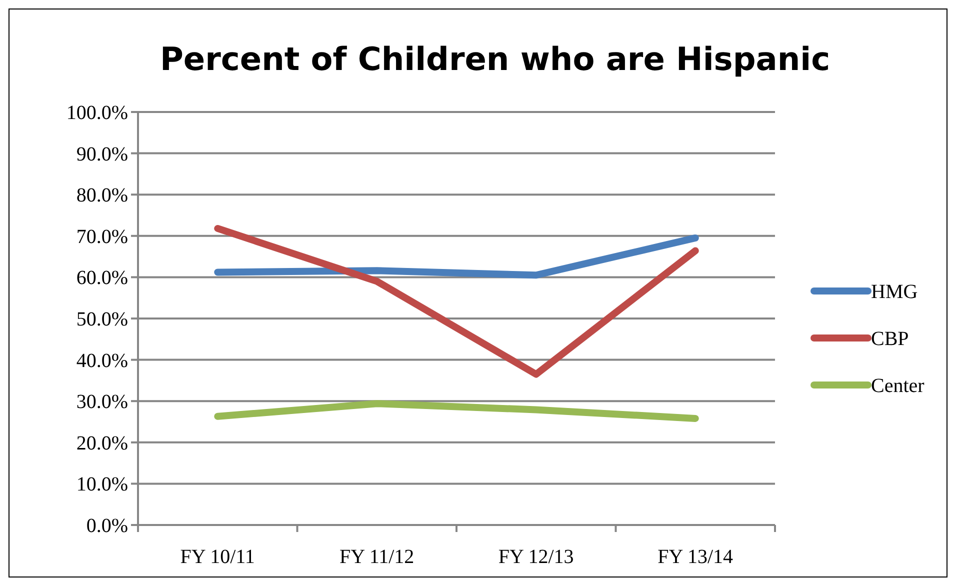 The image size is (957, 580). I want to click on legend-label: Center, so click(898, 386).